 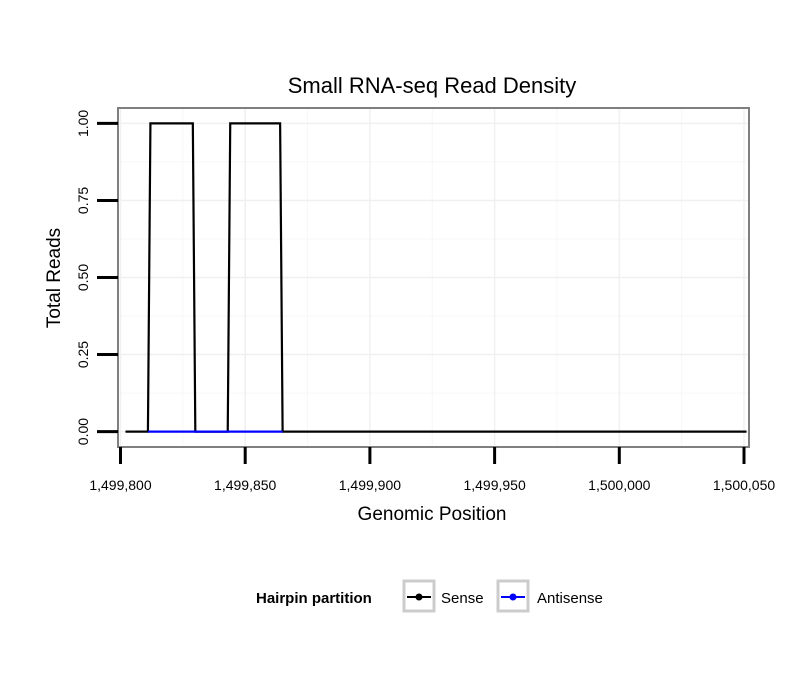 I want to click on legend-item-sense: Sense, so click(x=443, y=596).